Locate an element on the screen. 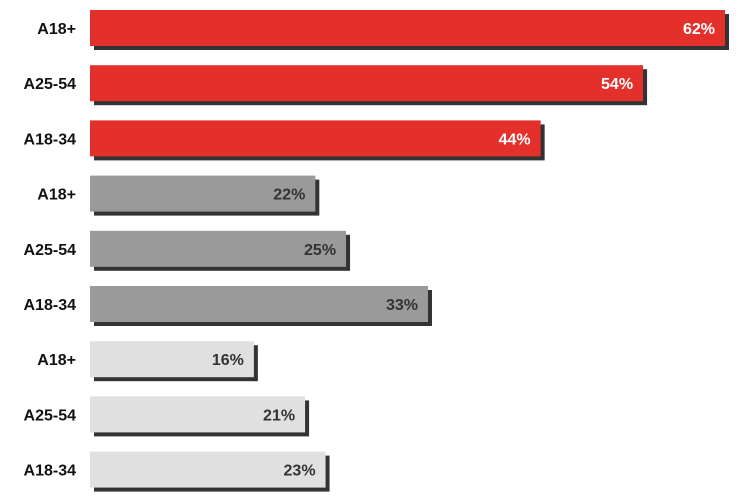  value-label: 16% is located at coordinates (228, 360).